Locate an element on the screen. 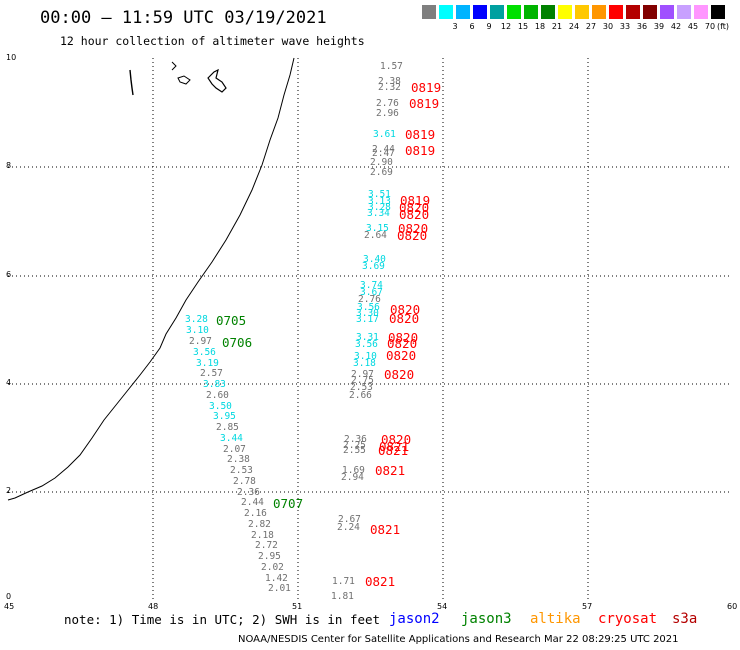  wave-height-value: 2.95 is located at coordinates (269, 556).